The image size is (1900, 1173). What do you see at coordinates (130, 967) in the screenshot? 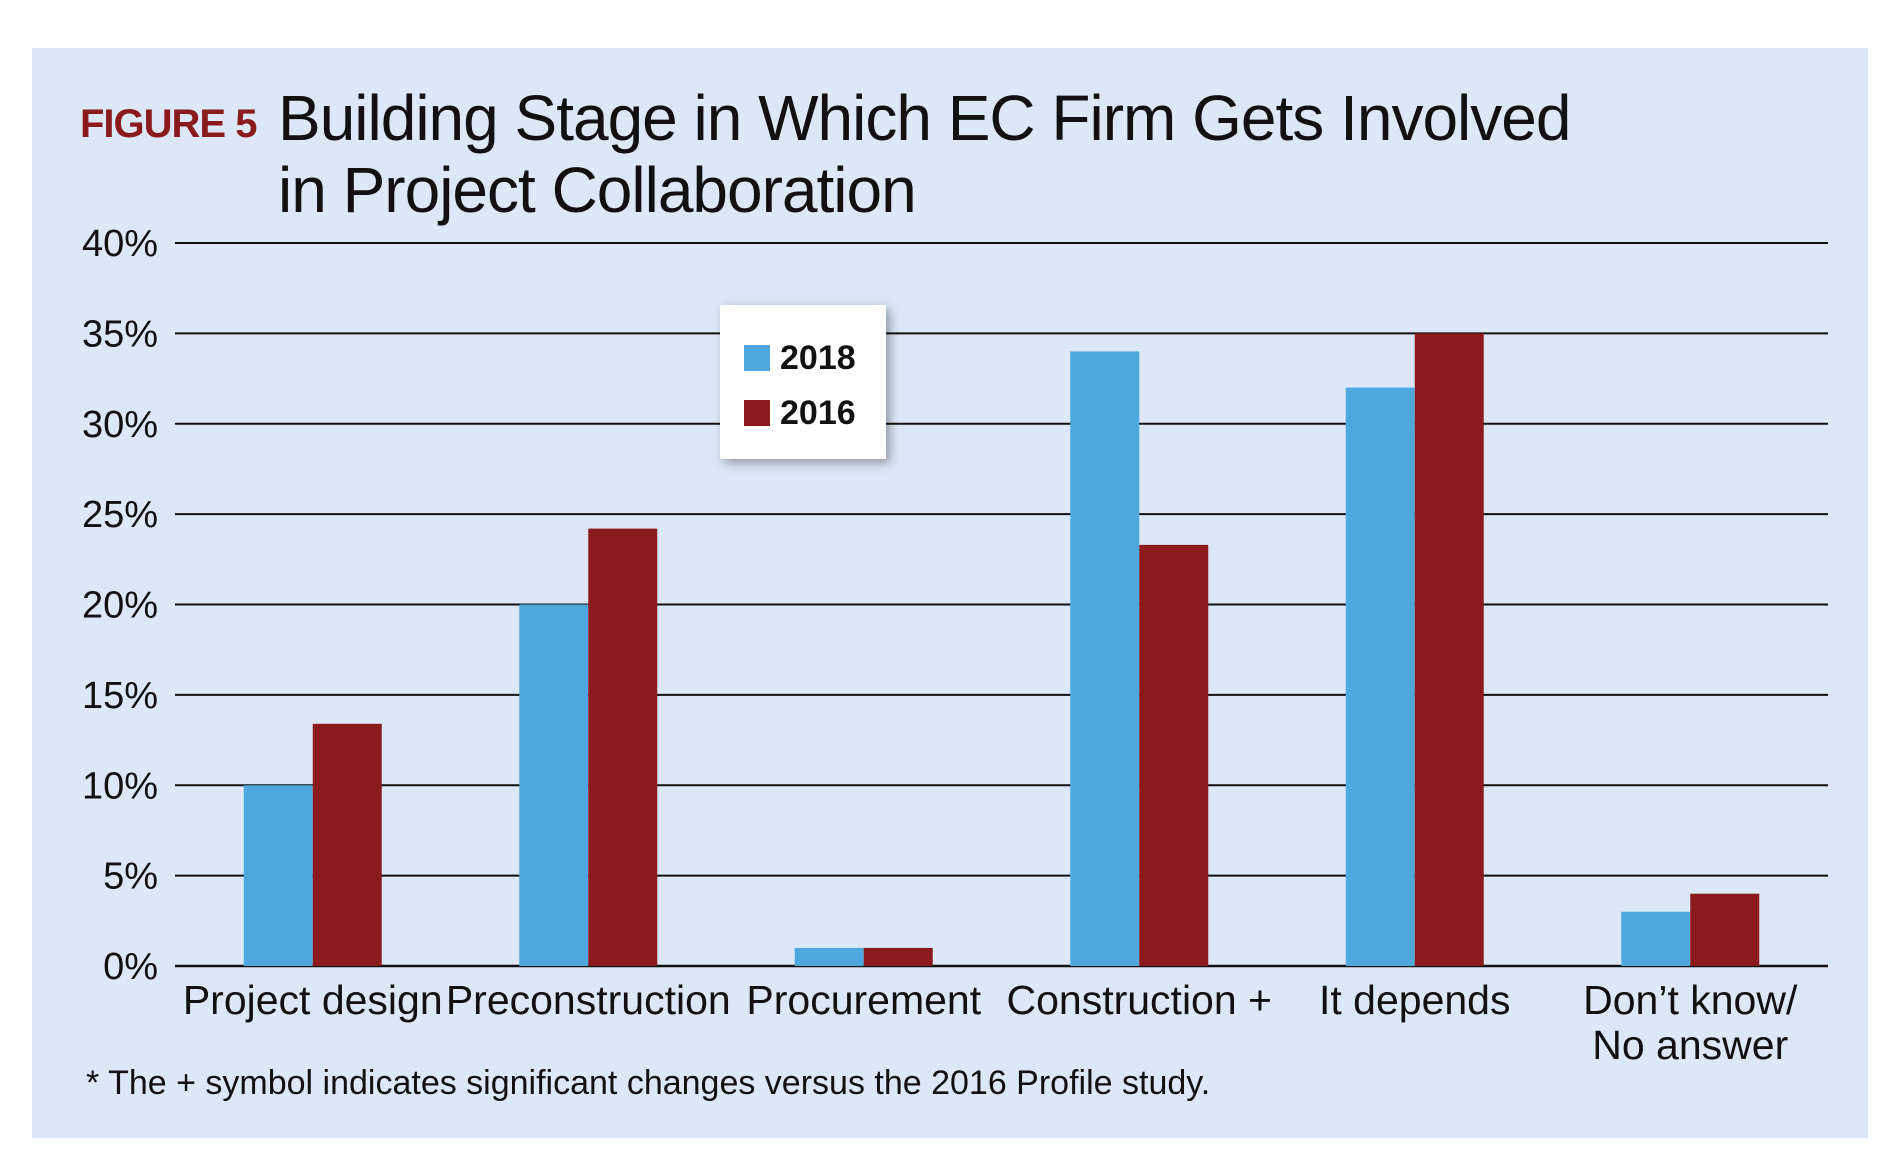
I see `y-tick-label: 0%` at bounding box center [130, 967].